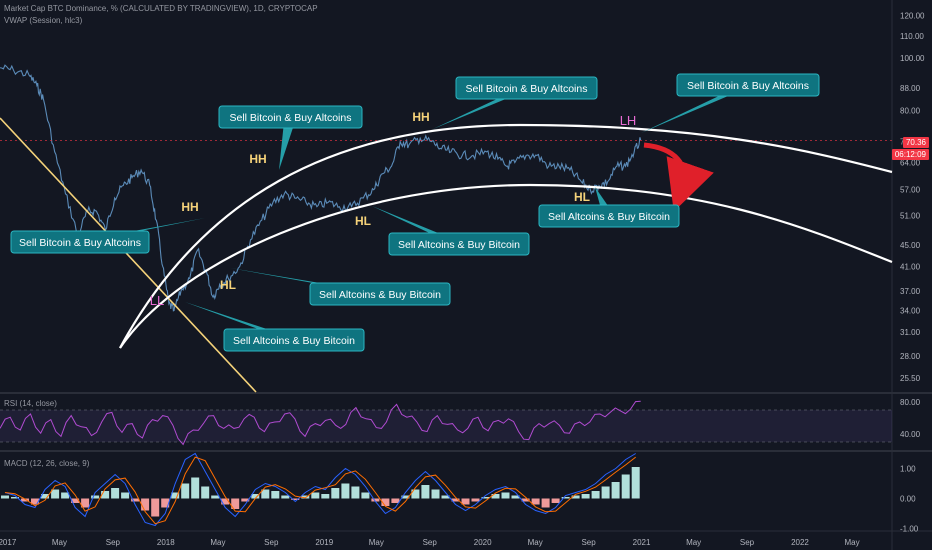  What do you see at coordinates (157, 300) in the screenshot?
I see `swing-label: LL` at bounding box center [157, 300].